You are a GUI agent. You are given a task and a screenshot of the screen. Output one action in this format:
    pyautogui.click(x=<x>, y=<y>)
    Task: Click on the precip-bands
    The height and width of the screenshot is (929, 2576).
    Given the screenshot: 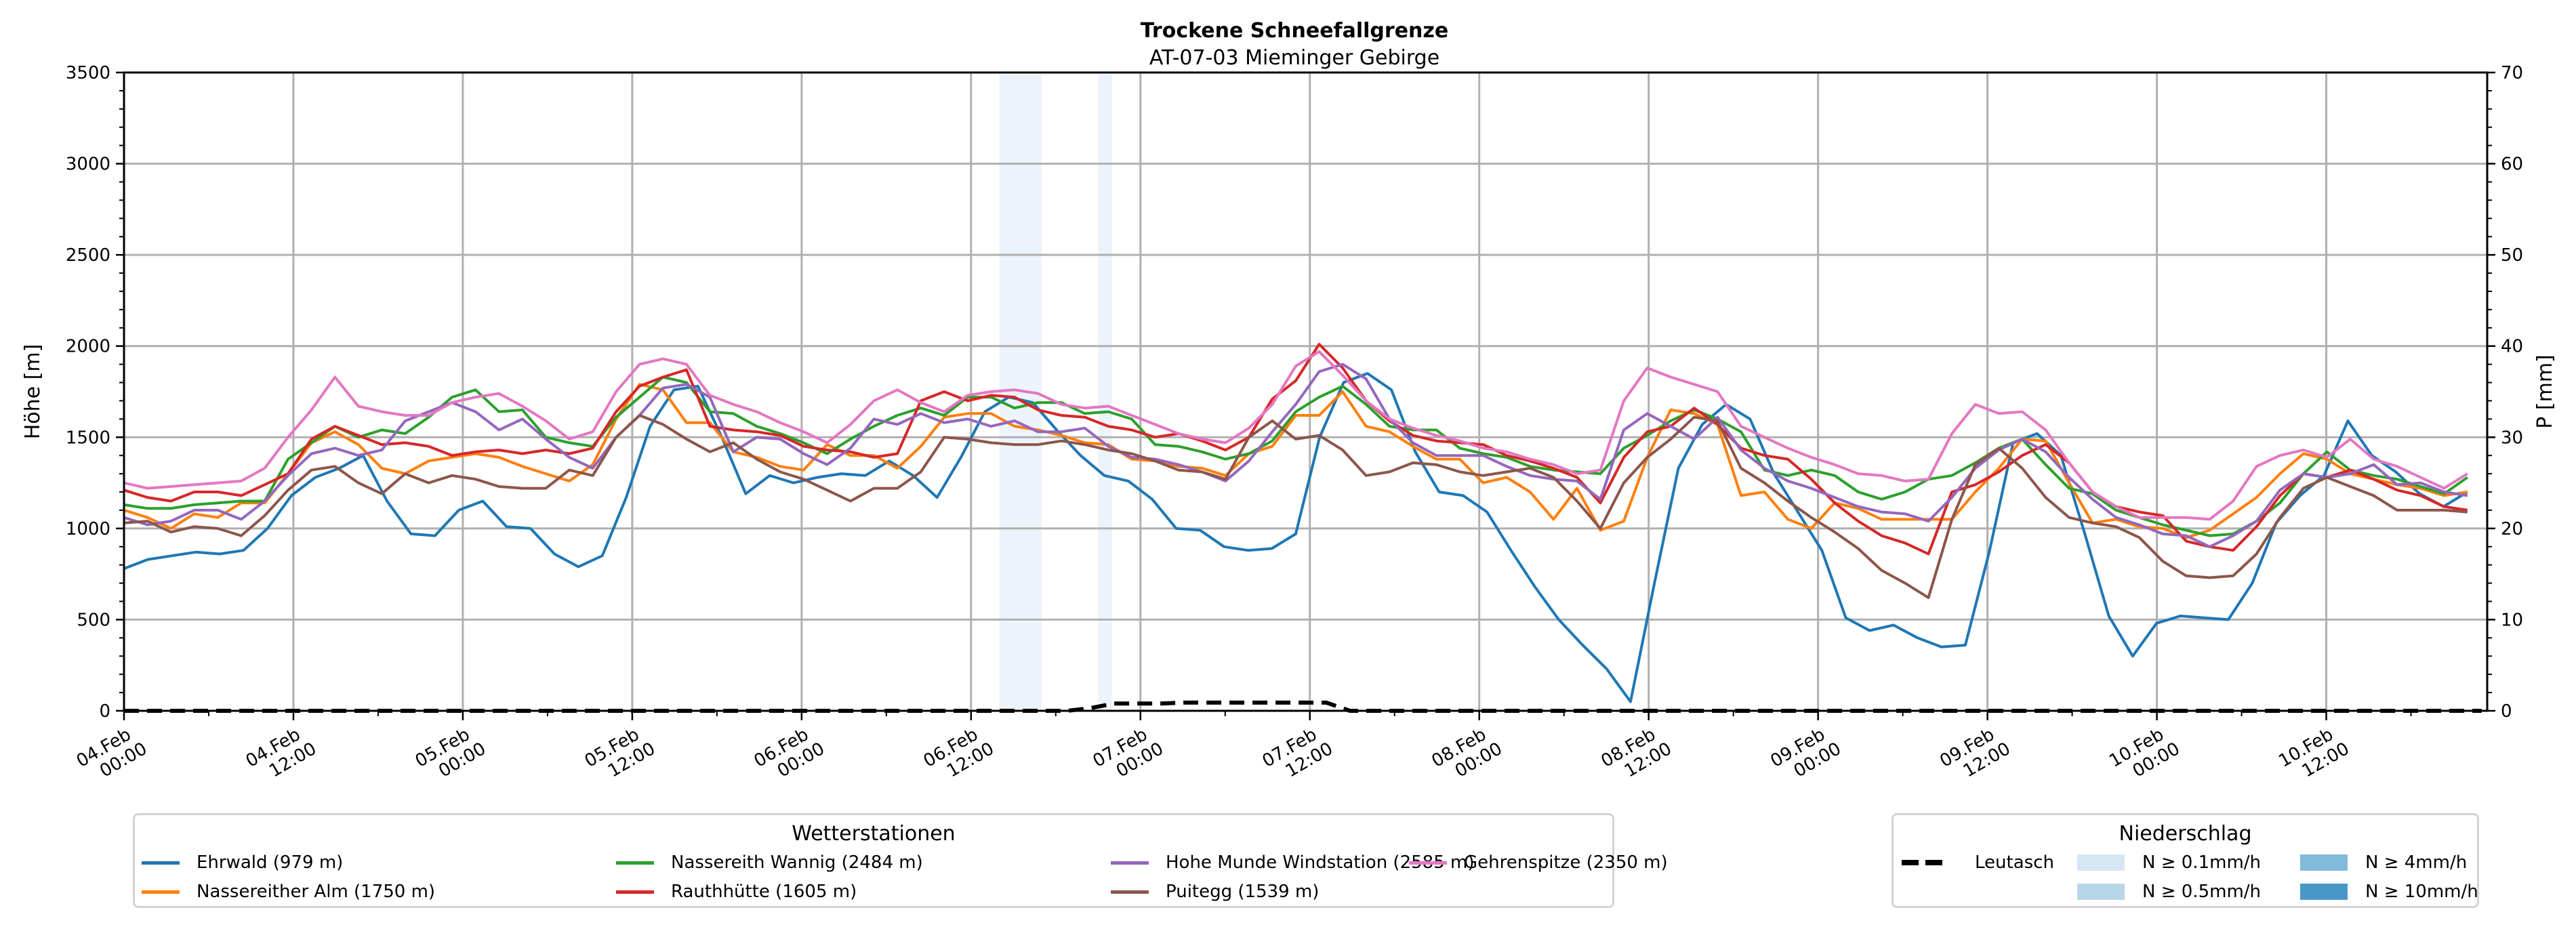 What is the action you would take?
    pyautogui.click(x=1056, y=392)
    